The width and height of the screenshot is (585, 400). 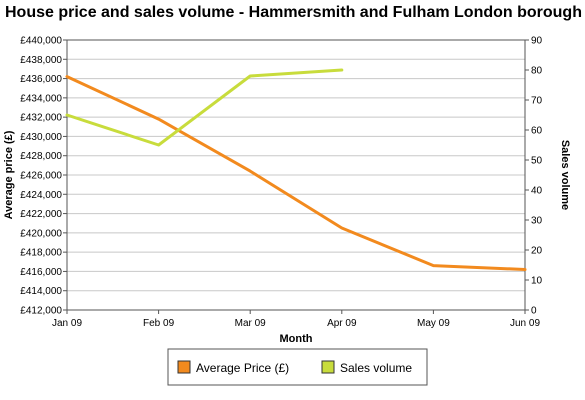 What do you see at coordinates (537, 71) in the screenshot?
I see `y2-tick-label: 80` at bounding box center [537, 71].